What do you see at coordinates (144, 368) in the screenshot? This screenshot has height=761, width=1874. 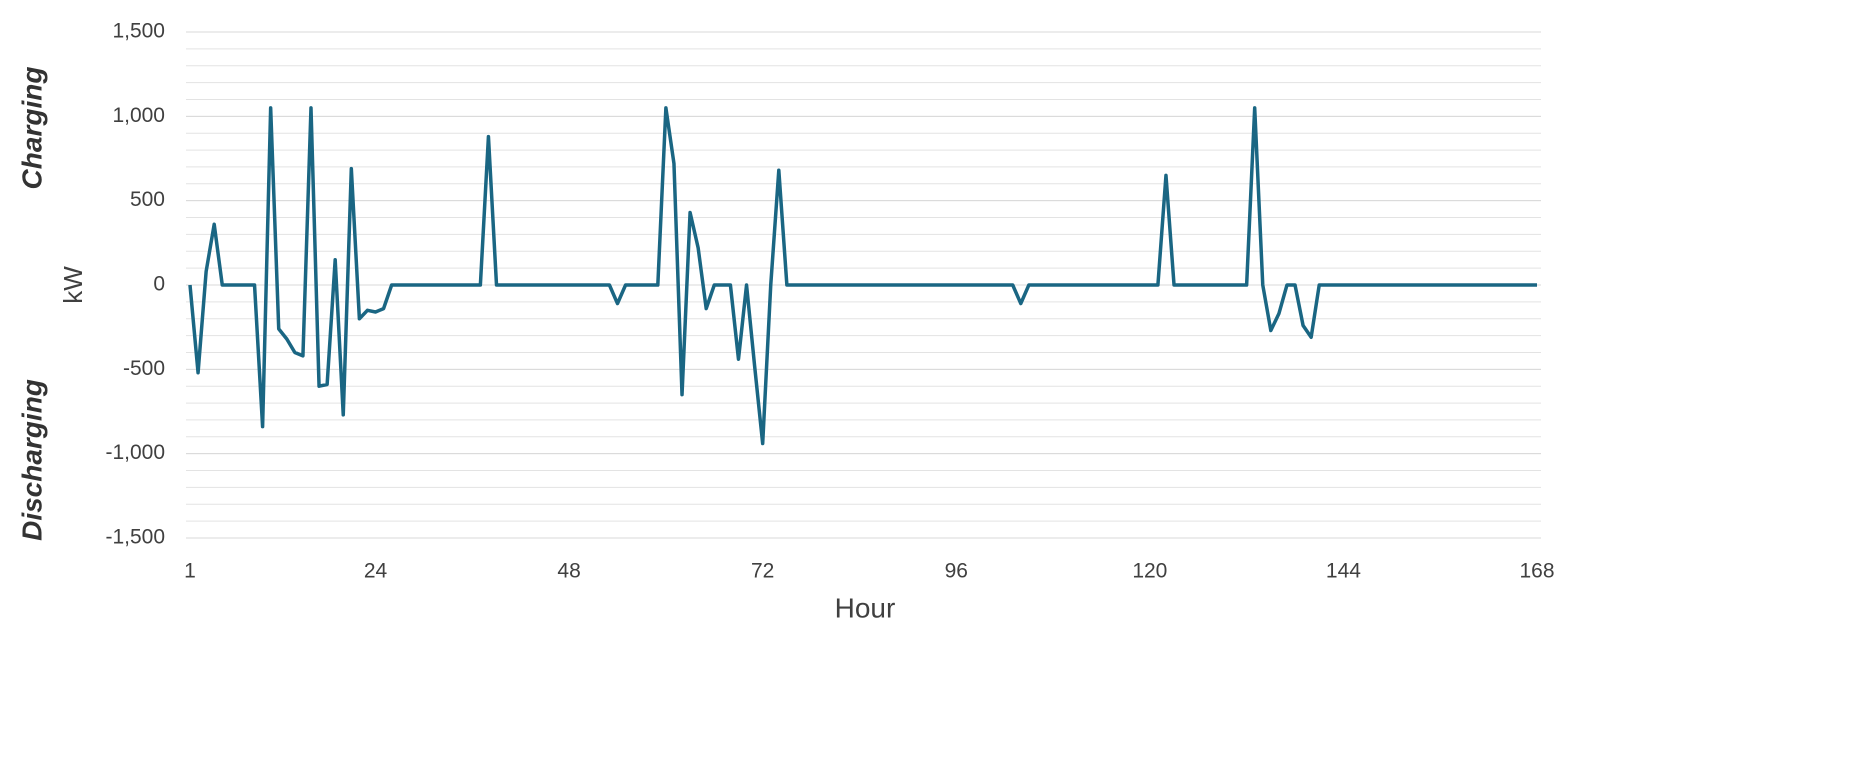 I see `y-tick-label: -500` at bounding box center [144, 368].